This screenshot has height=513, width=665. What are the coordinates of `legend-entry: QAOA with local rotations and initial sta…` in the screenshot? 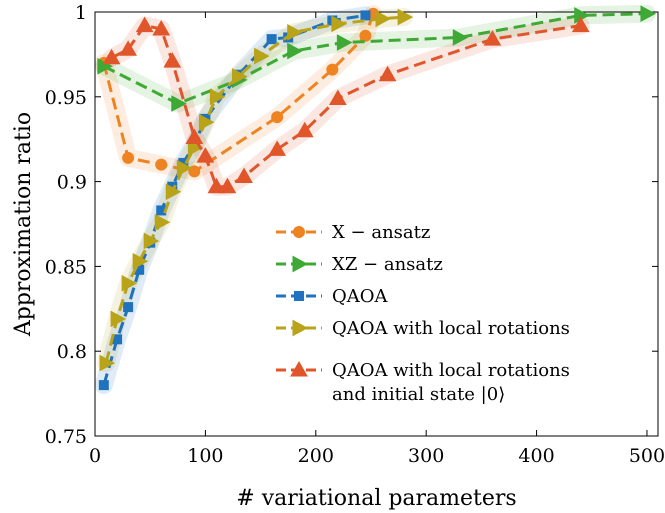 It's located at (423, 382).